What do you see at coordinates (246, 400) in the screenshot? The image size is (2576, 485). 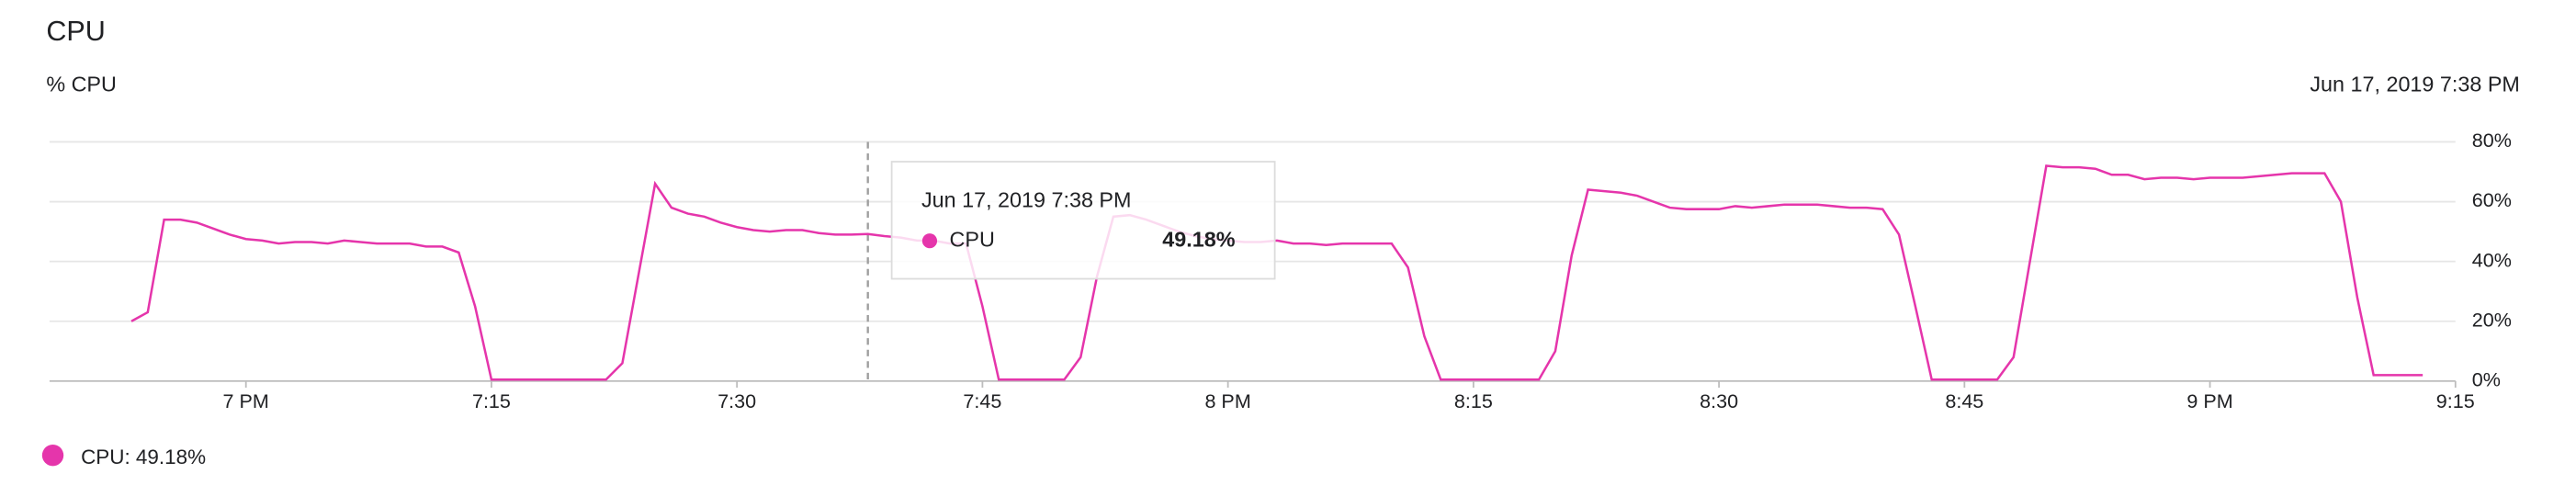 I see `x-tick-label: 7 PM` at bounding box center [246, 400].